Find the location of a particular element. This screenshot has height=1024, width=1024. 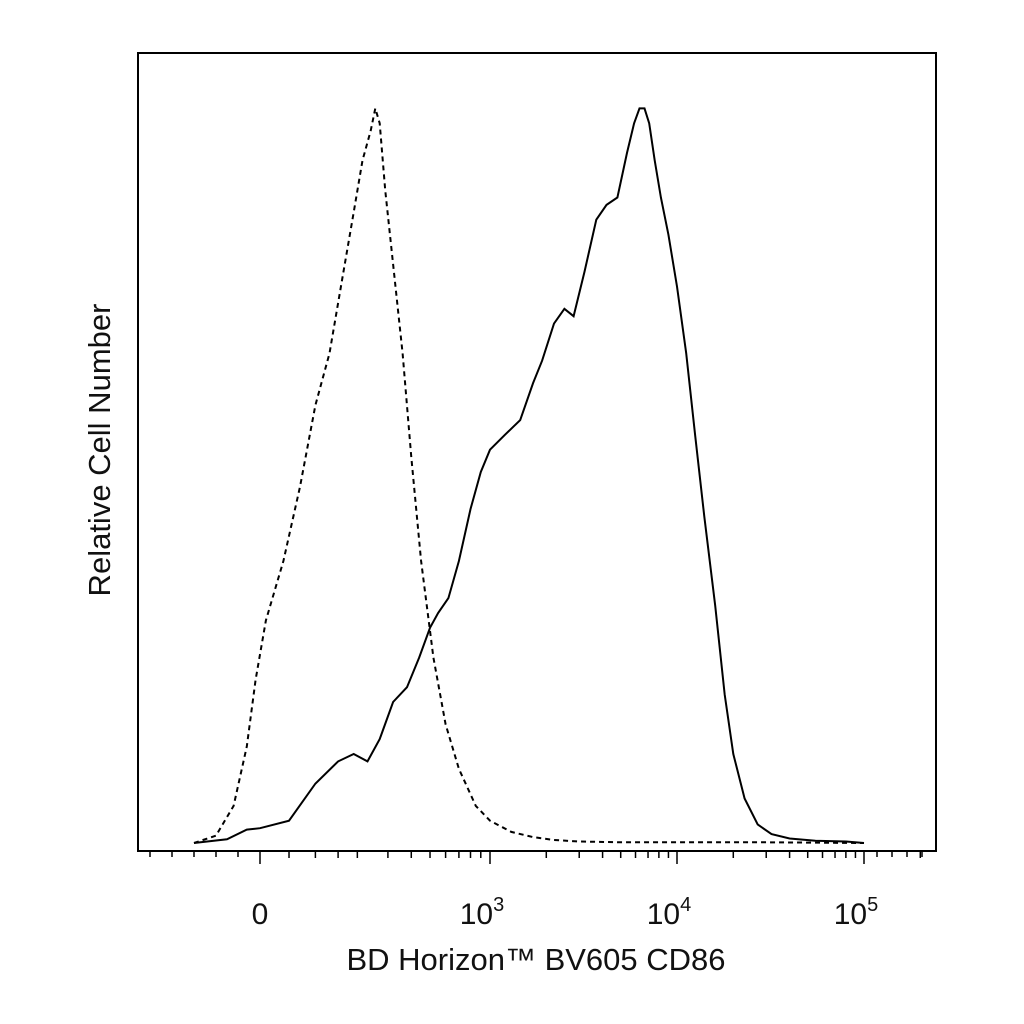

x-tick-label-1: 10³ is located at coordinates (482, 912).